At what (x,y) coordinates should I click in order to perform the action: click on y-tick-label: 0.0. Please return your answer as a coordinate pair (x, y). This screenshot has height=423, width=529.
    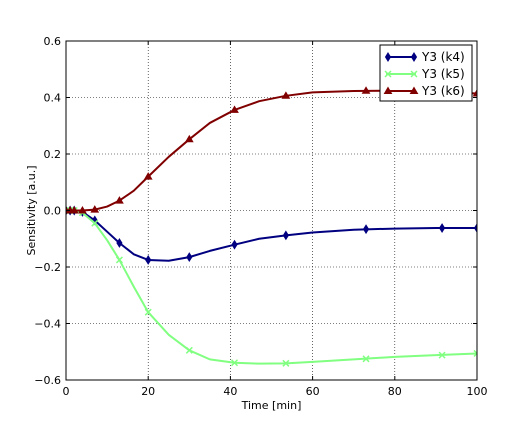
    Looking at the image, I should click on (53, 211).